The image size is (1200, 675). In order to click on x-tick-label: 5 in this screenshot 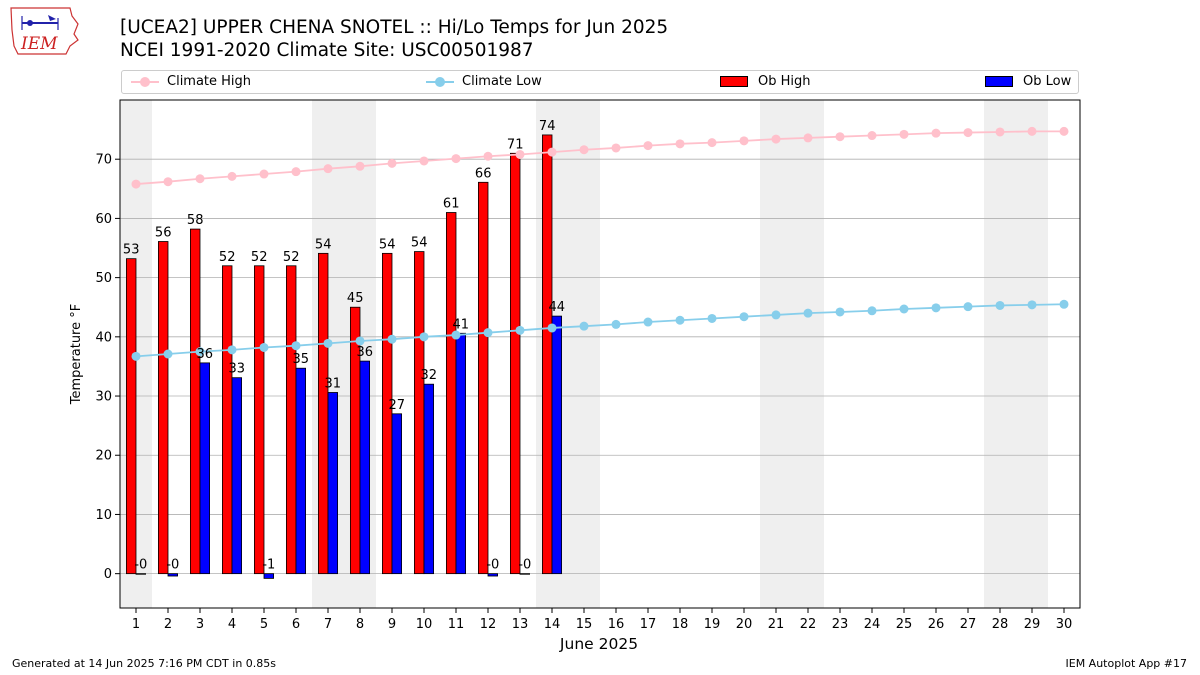, I will do `click(264, 624)`.